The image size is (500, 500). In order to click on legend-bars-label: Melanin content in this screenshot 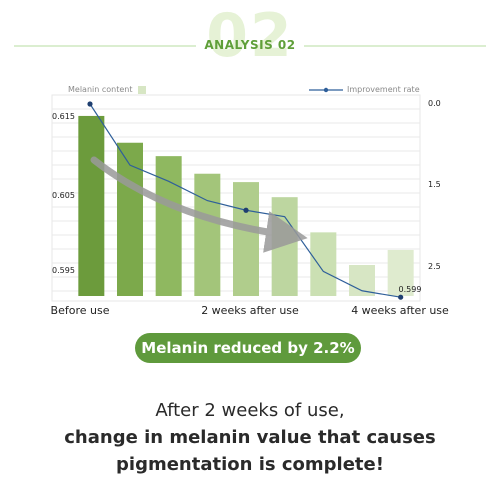, I will do `click(100, 89)`.